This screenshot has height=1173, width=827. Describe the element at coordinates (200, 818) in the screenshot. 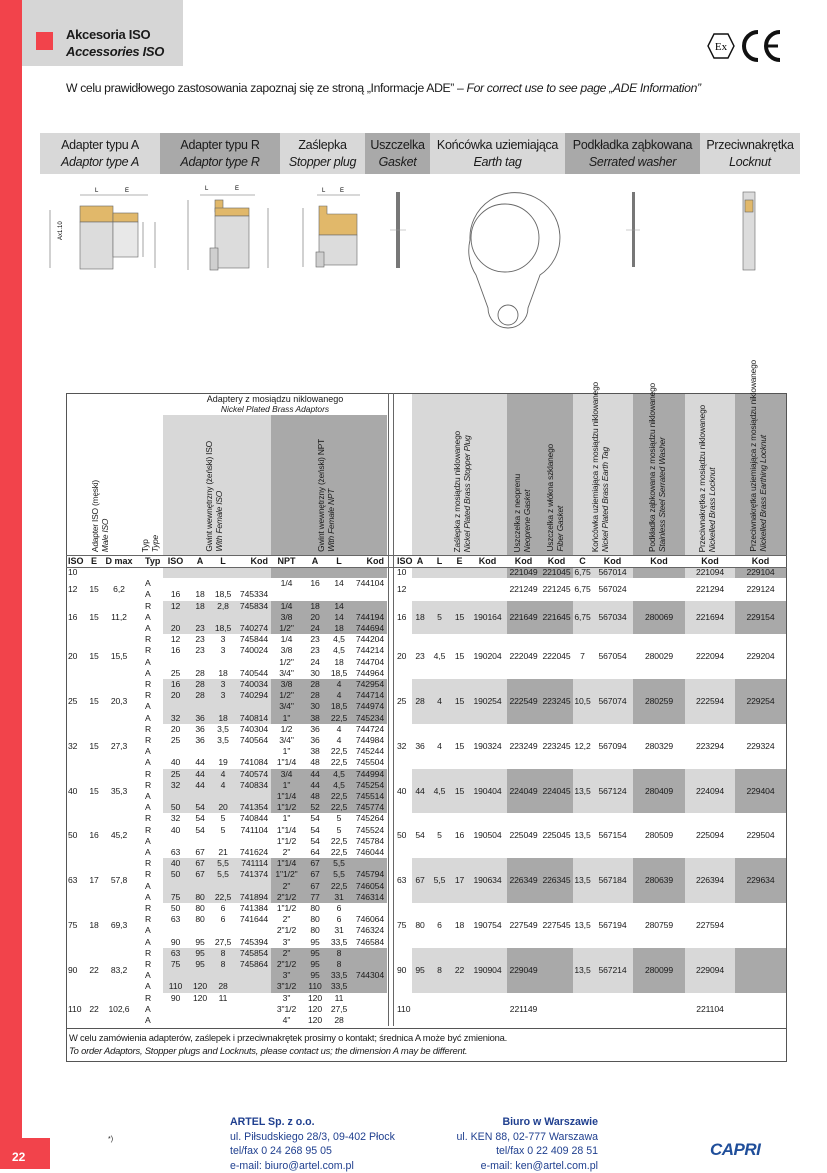

I see `cell-a: 54` at that location.